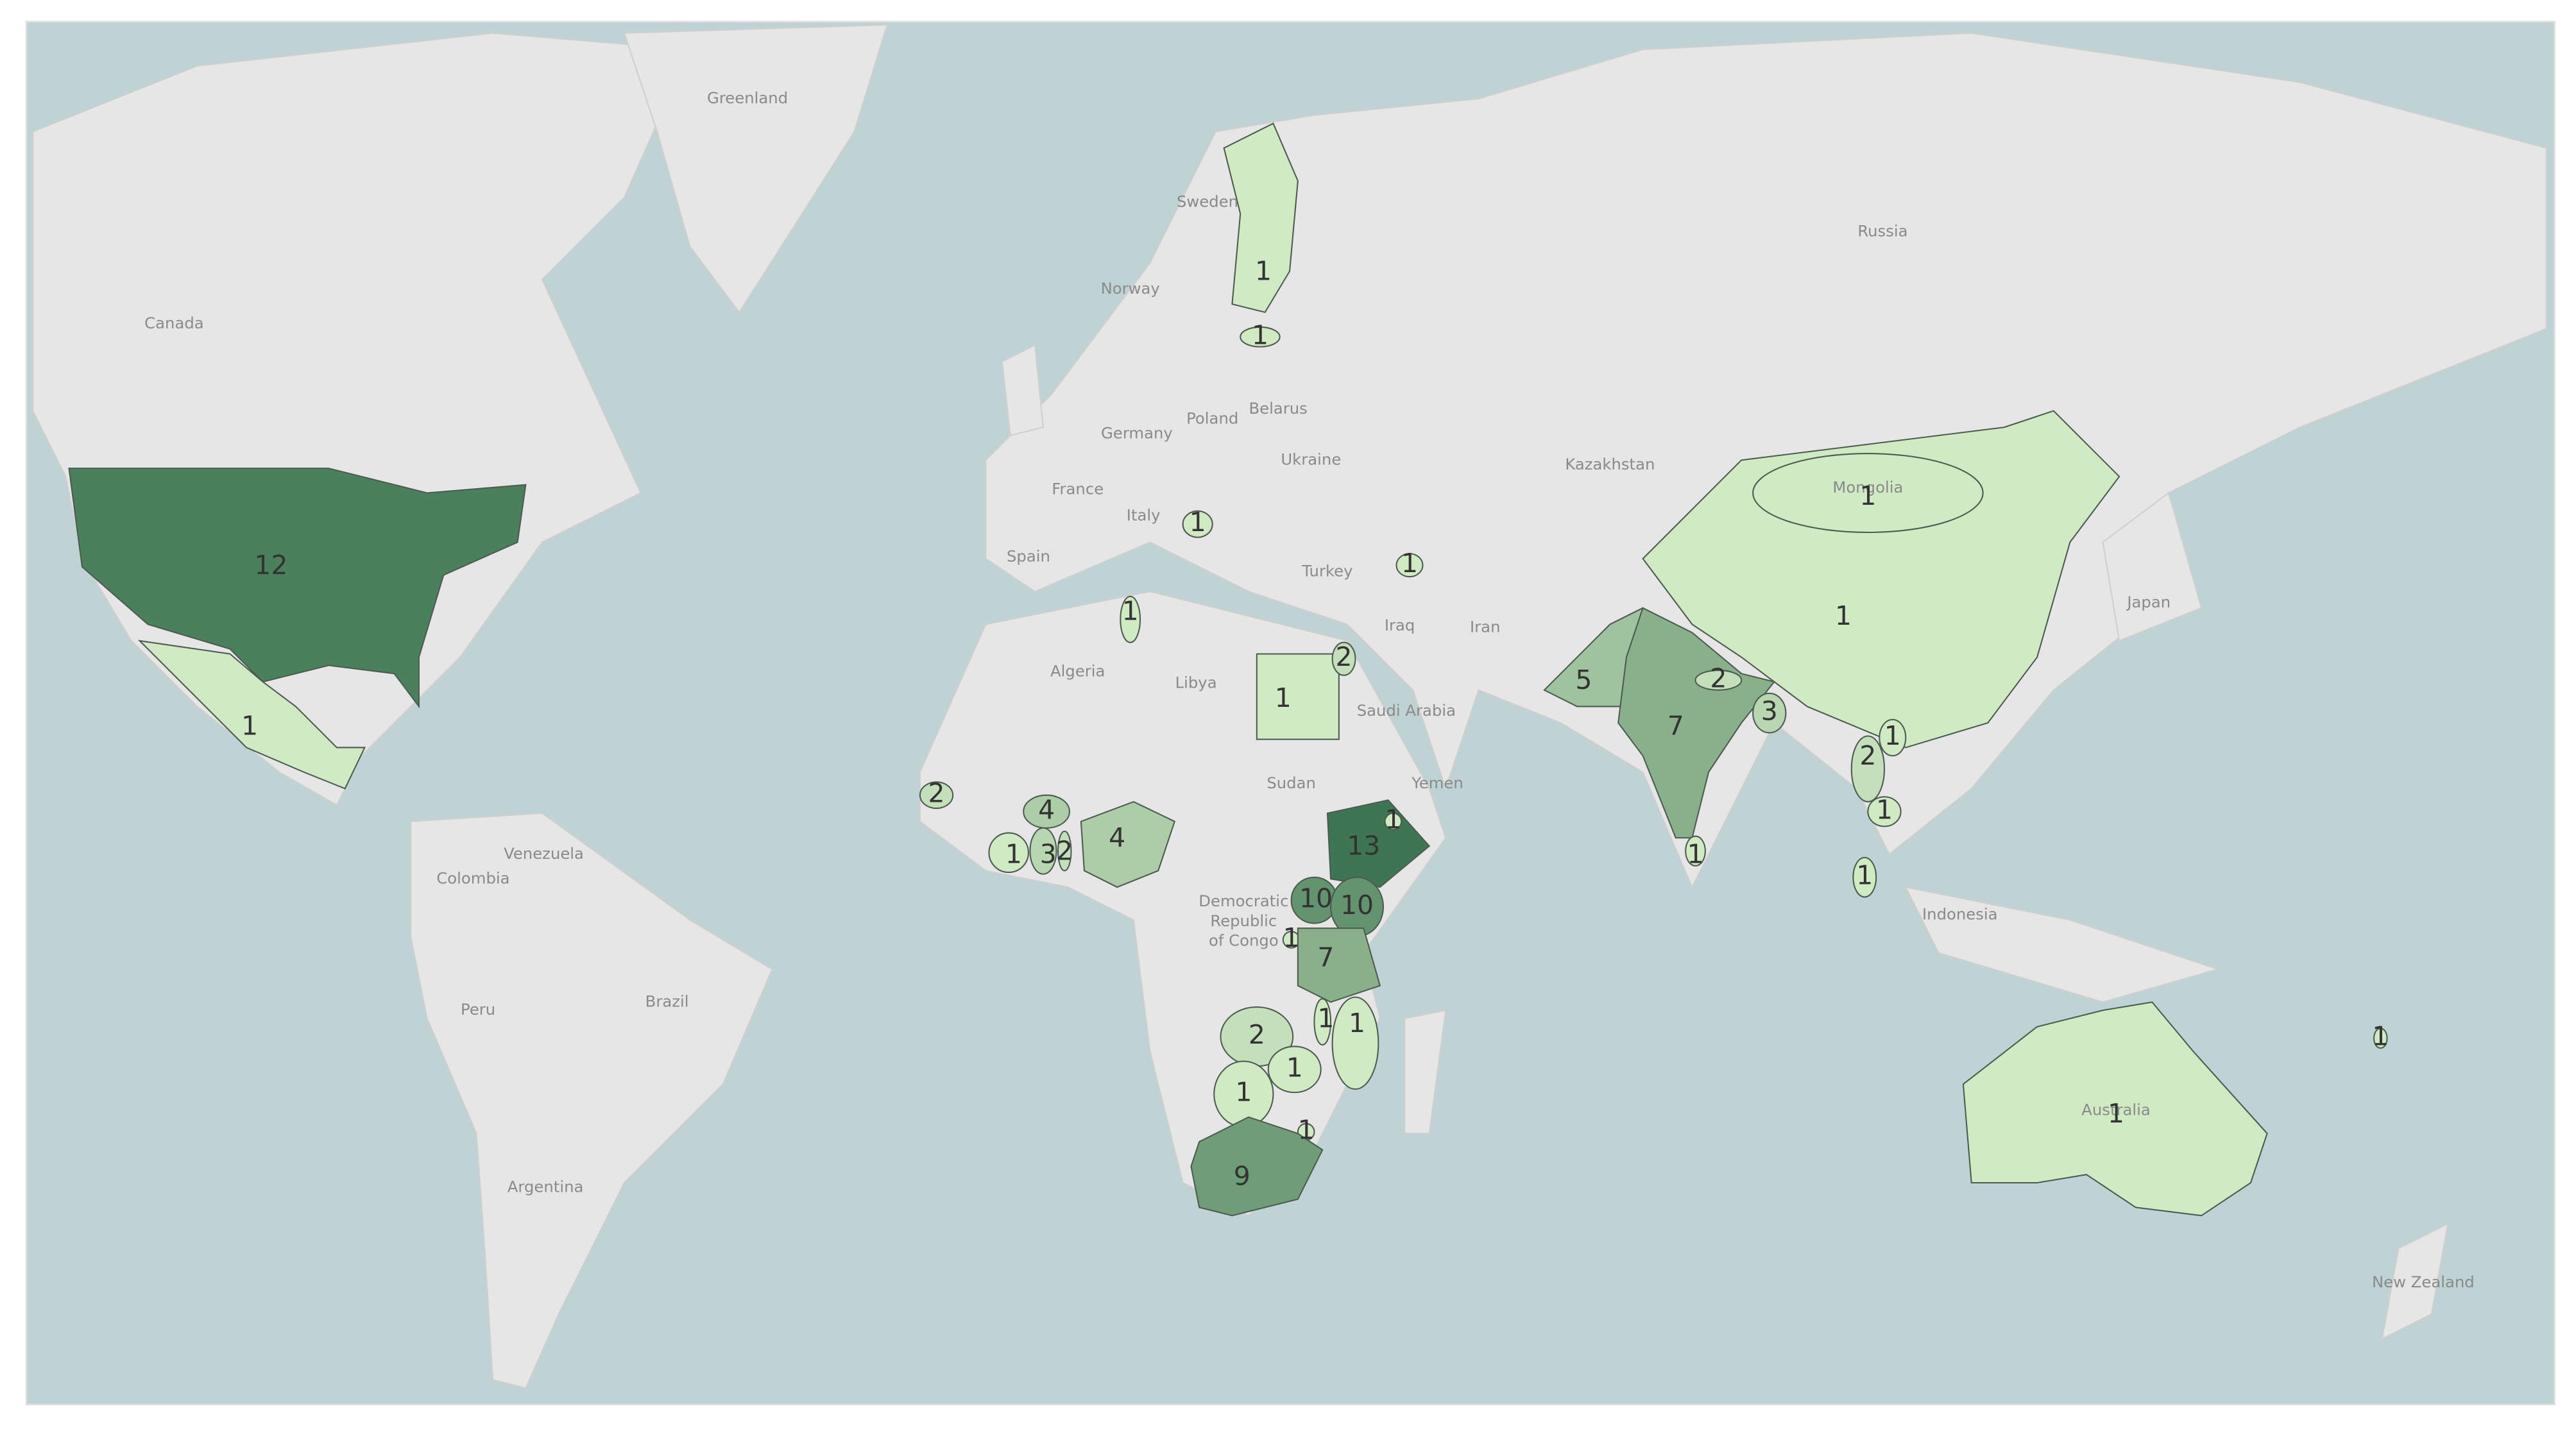 Image resolution: width=2576 pixels, height=1431 pixels. Describe the element at coordinates (2423, 1282) in the screenshot. I see `place-label: New Zealand` at that location.